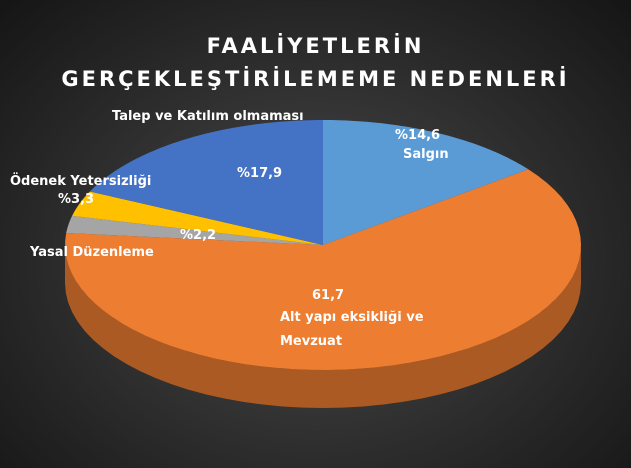 The width and height of the screenshot is (631, 468). What do you see at coordinates (198, 235) in the screenshot?
I see `value-label: %2,2` at bounding box center [198, 235].